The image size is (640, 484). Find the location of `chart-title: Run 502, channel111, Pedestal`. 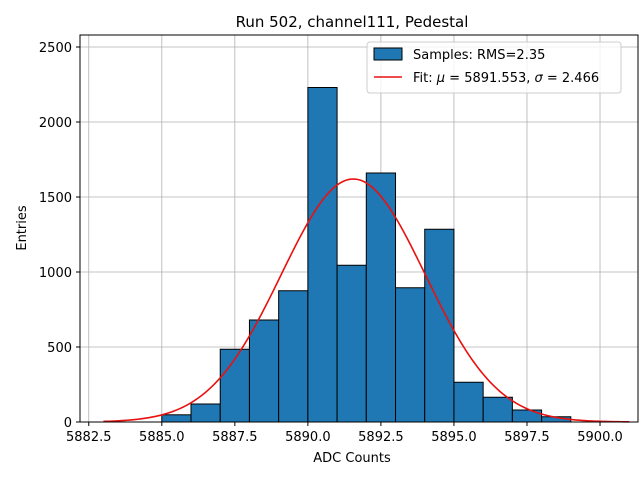

chart-title: Run 502, channel111, Pedestal is located at coordinates (352, 22).